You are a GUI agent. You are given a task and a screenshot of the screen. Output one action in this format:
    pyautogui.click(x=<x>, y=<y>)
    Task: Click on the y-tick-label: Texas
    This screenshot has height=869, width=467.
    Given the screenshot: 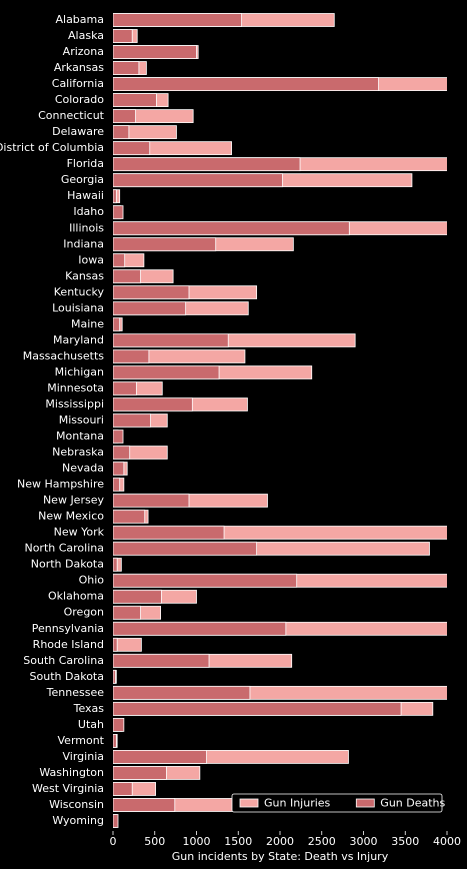 What is the action you would take?
    pyautogui.click(x=89, y=708)
    